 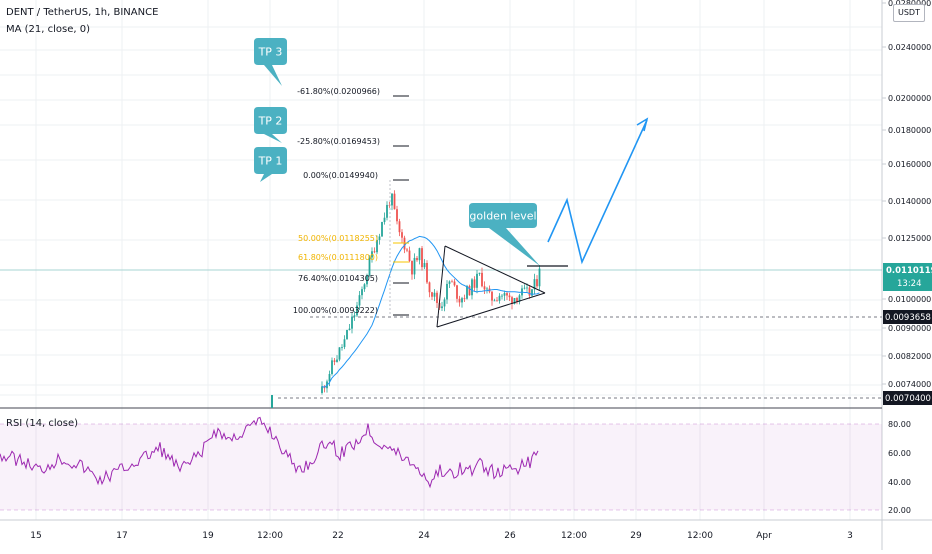 What do you see at coordinates (850, 536) in the screenshot?
I see `time-tick-label-11: 3` at bounding box center [850, 536].